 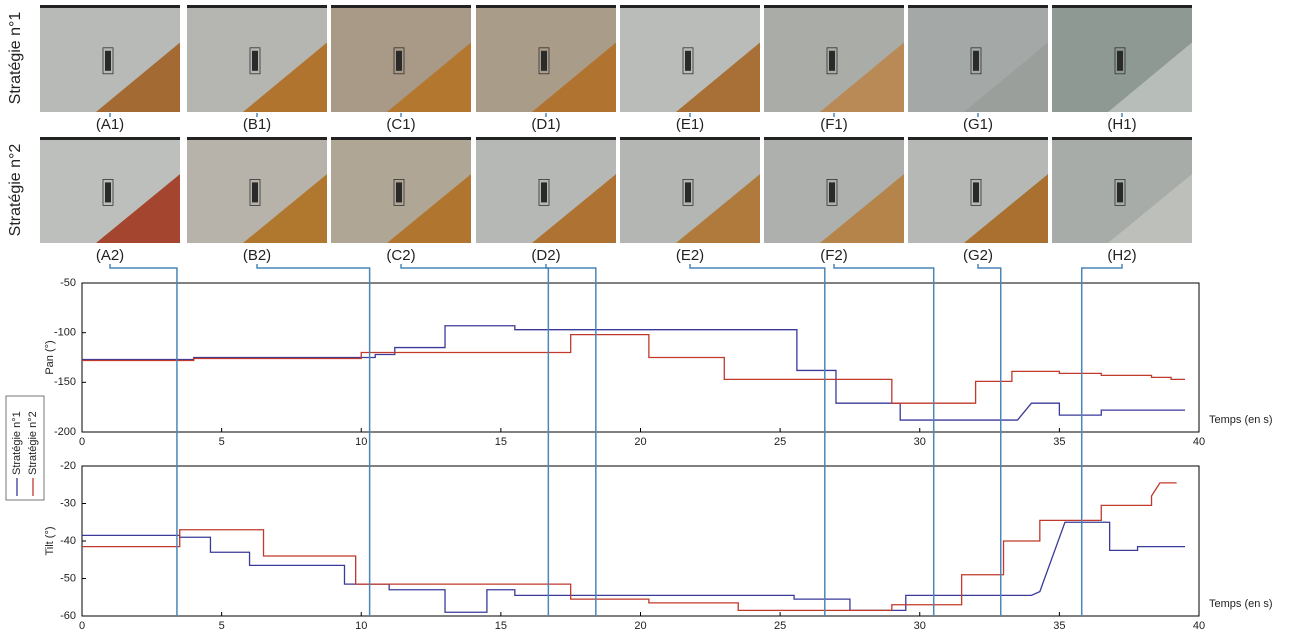 What do you see at coordinates (257, 124) in the screenshot?
I see `frame-label: (B1)` at bounding box center [257, 124].